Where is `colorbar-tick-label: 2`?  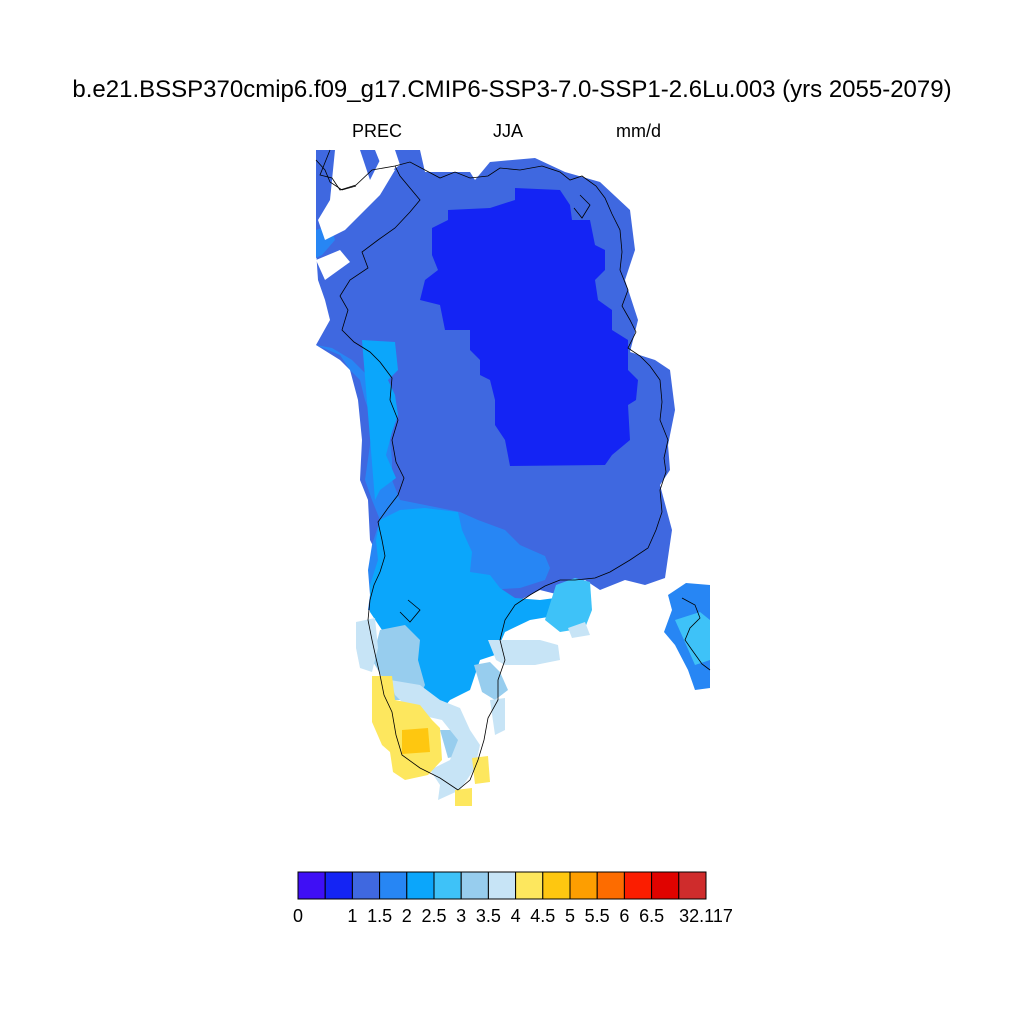
colorbar-tick-label: 2 is located at coordinates (406, 916).